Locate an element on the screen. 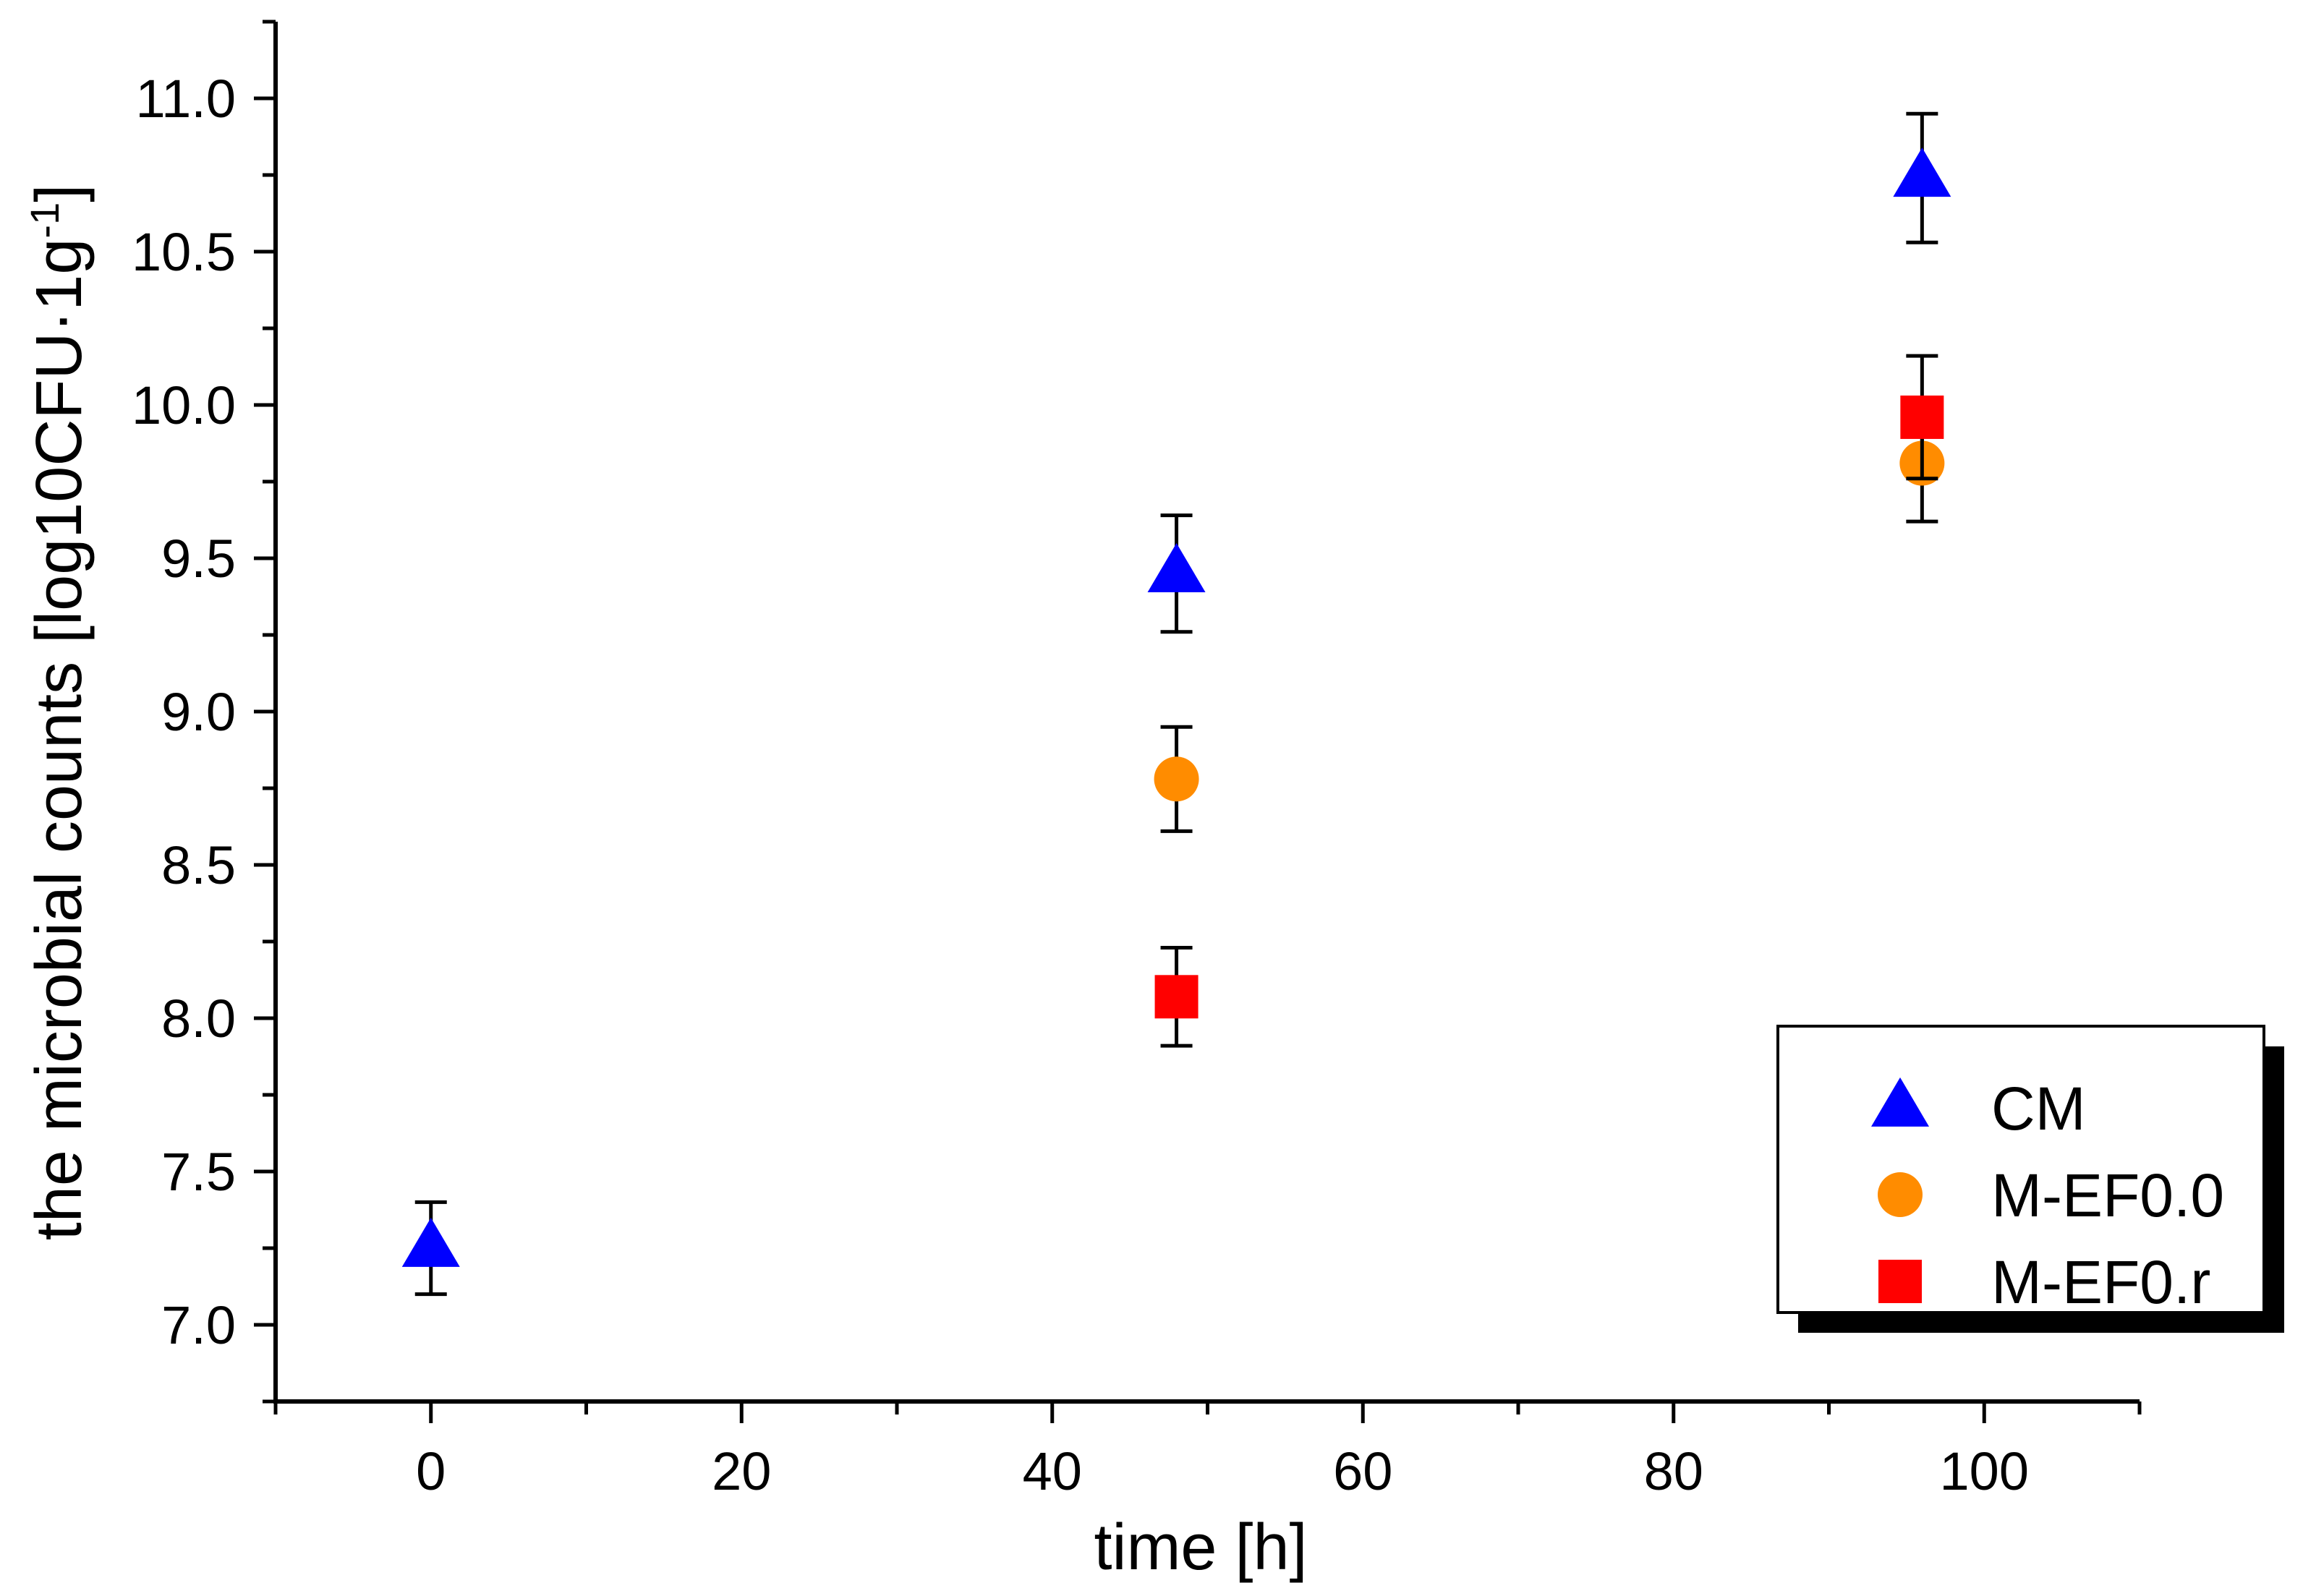  y-axis-label: the microbial counts [log10CFU·1g-1] is located at coordinates (59, 712).